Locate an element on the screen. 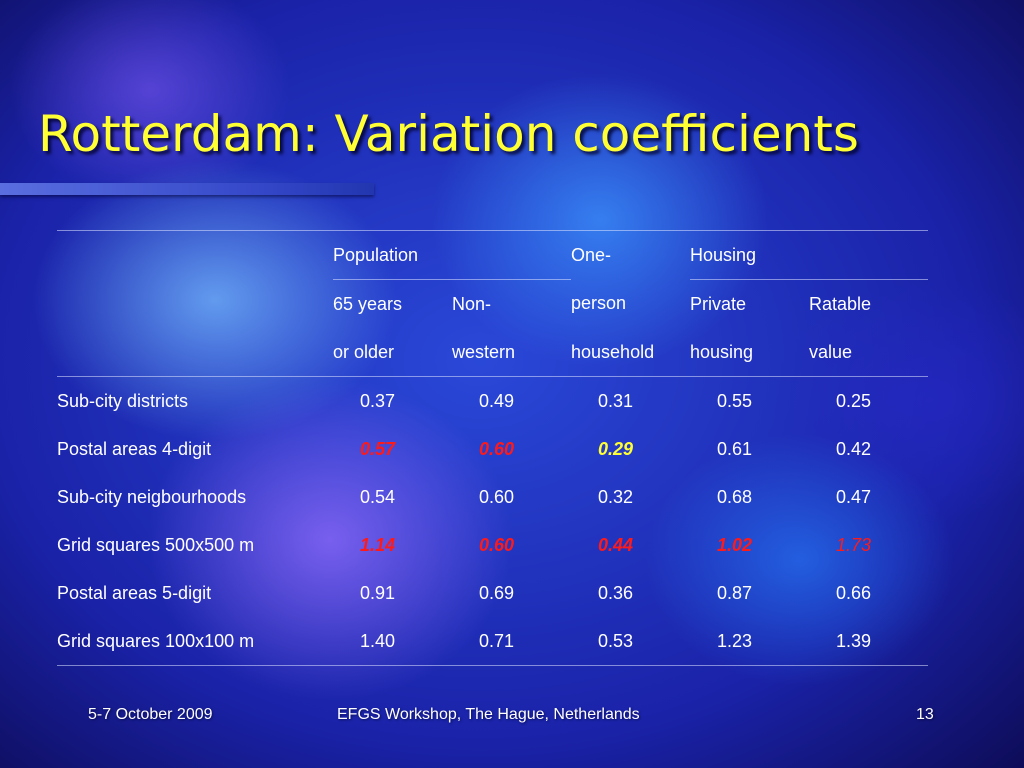  table-cell: 1.39 is located at coordinates (869, 641).